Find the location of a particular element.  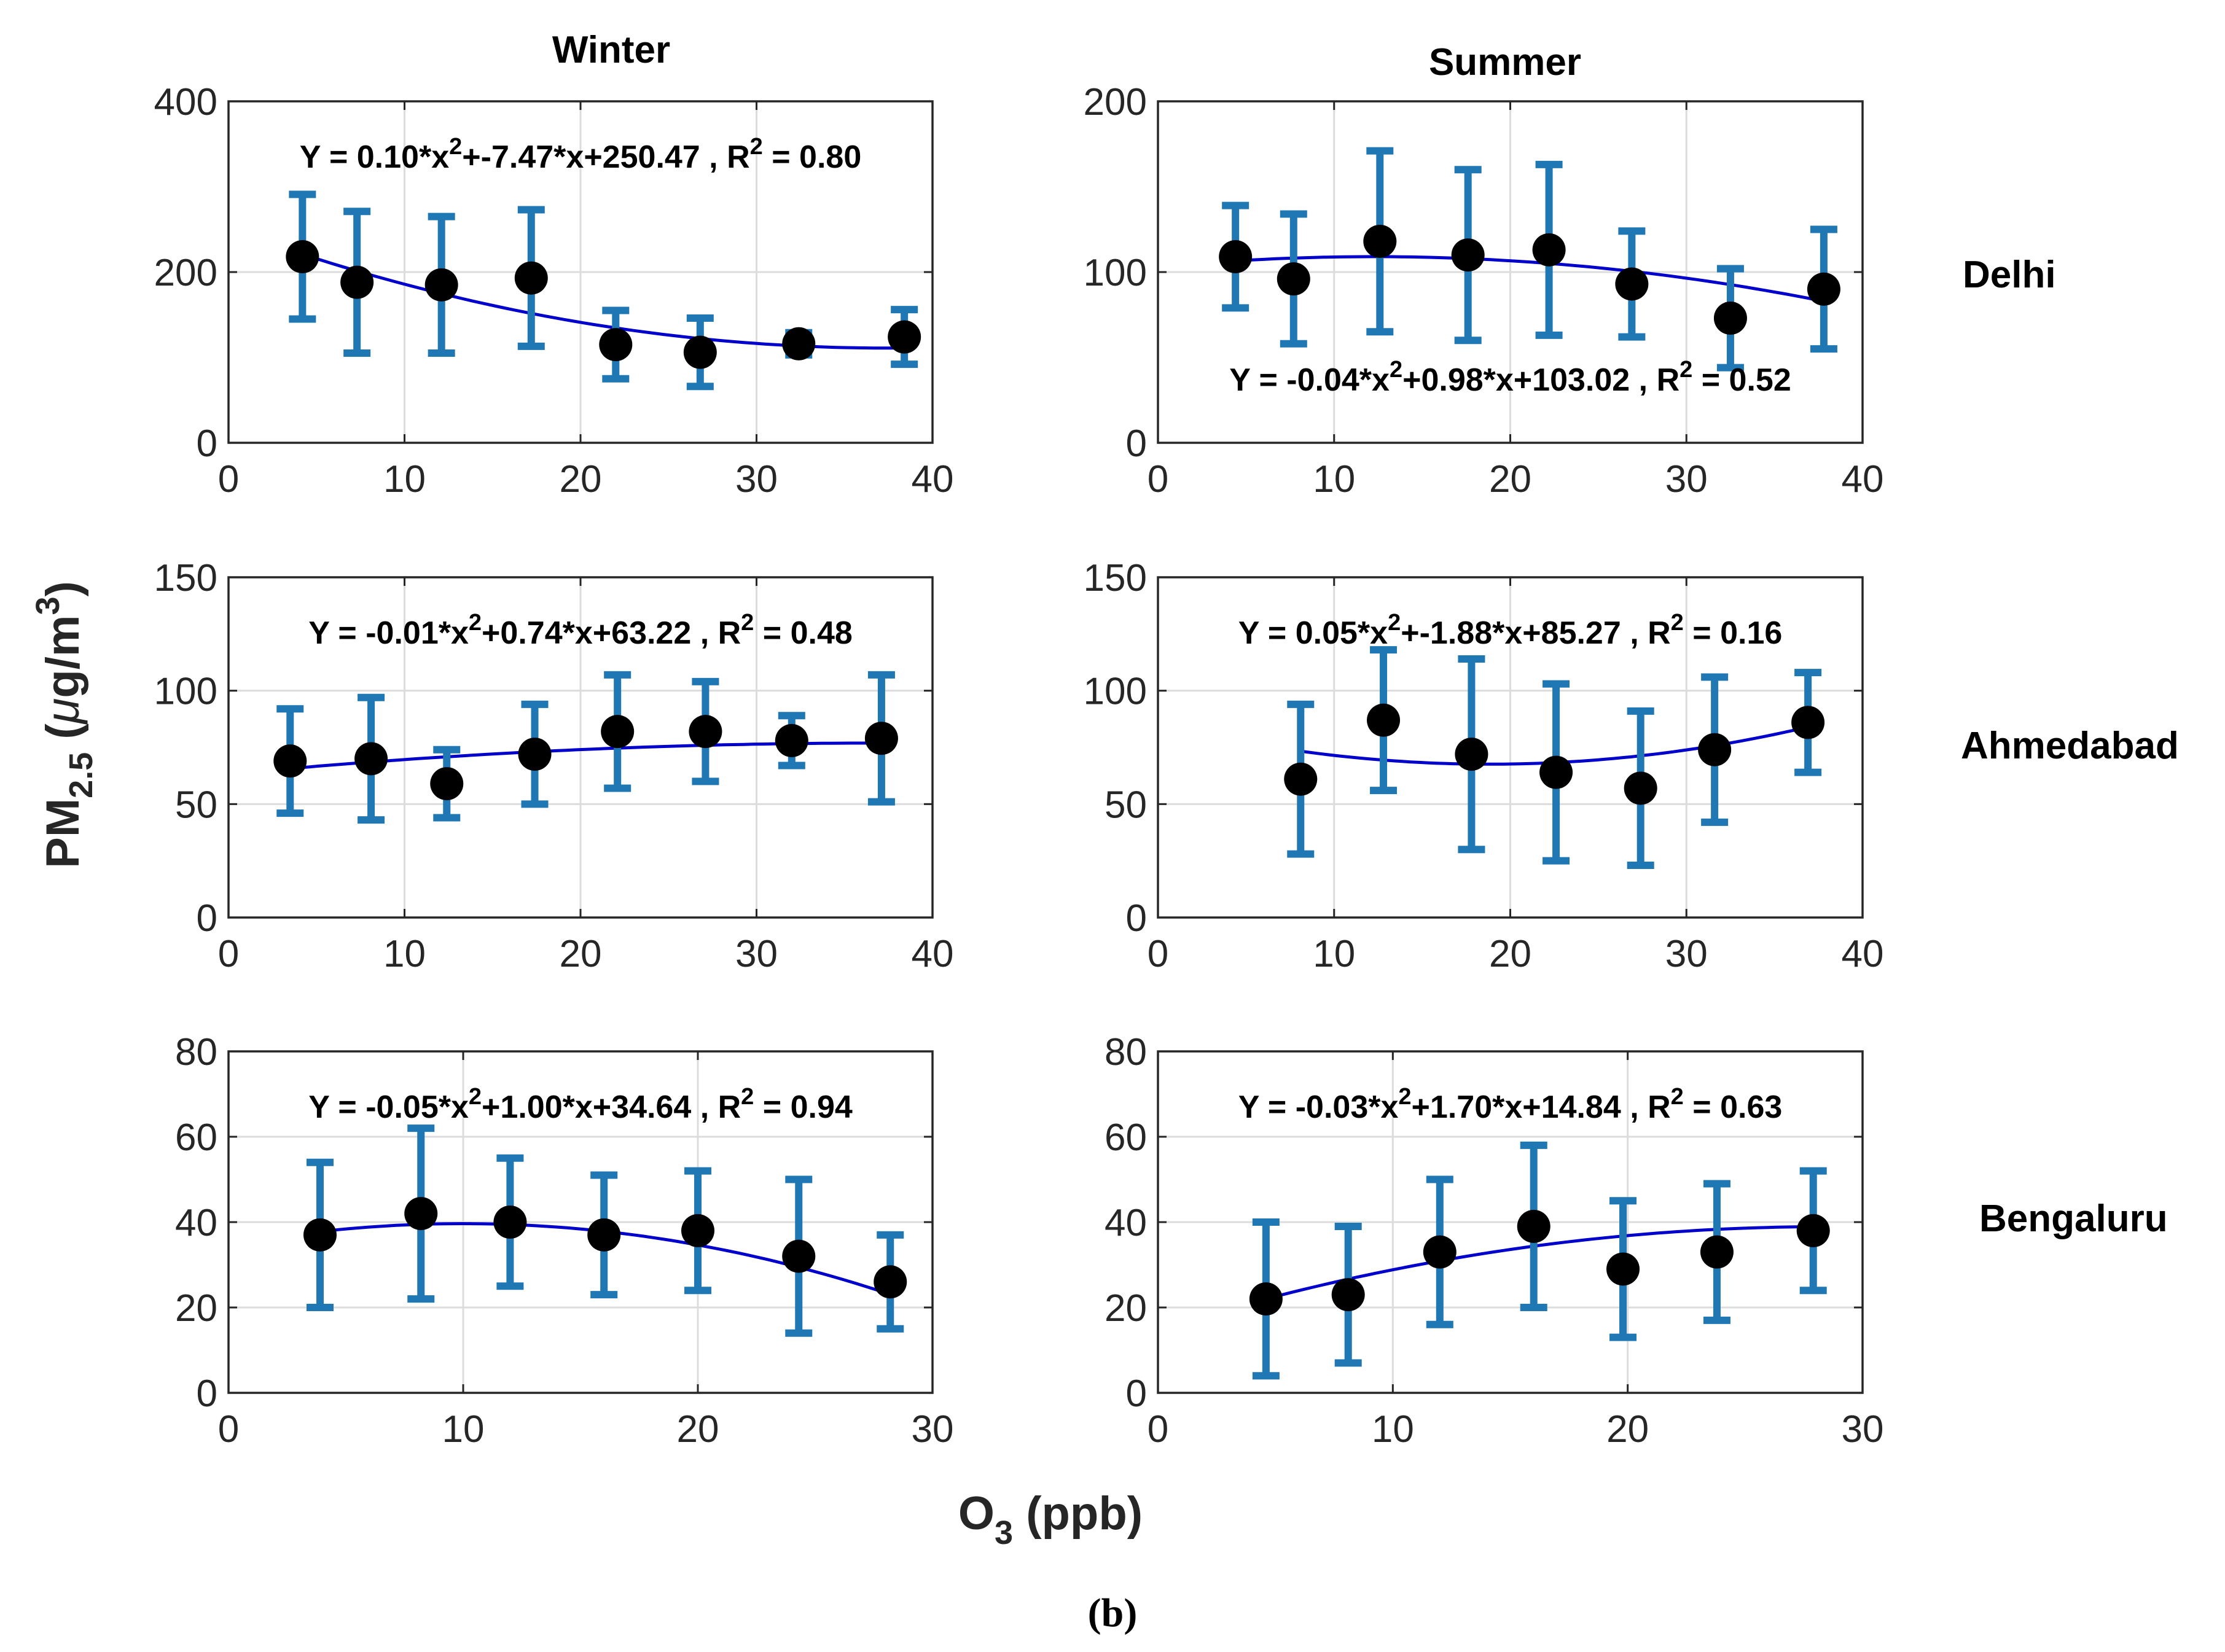

delhi-winter-x-tick-label: 20 is located at coordinates (581, 479).